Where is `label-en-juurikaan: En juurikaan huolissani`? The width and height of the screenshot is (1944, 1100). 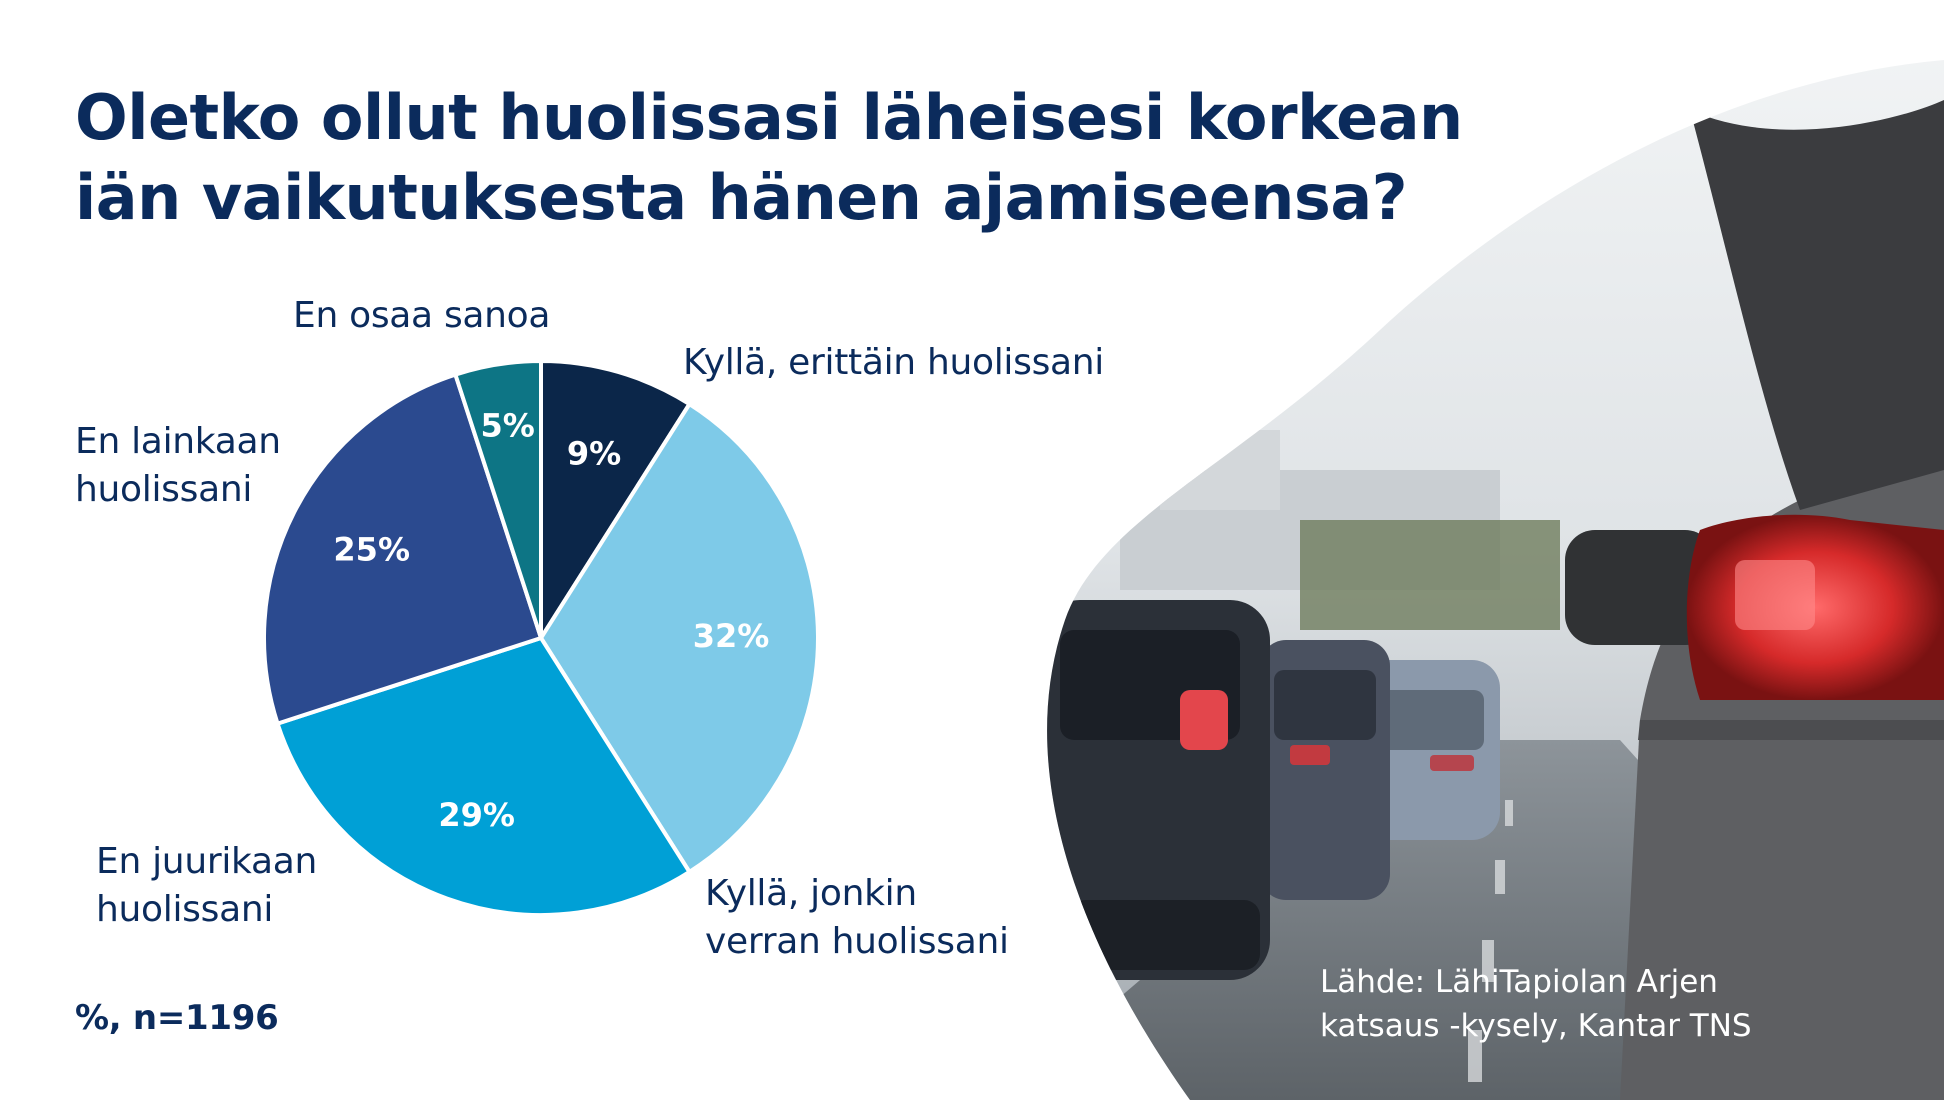 label-en-juurikaan: En juurikaan huolissani is located at coordinates (206, 885).